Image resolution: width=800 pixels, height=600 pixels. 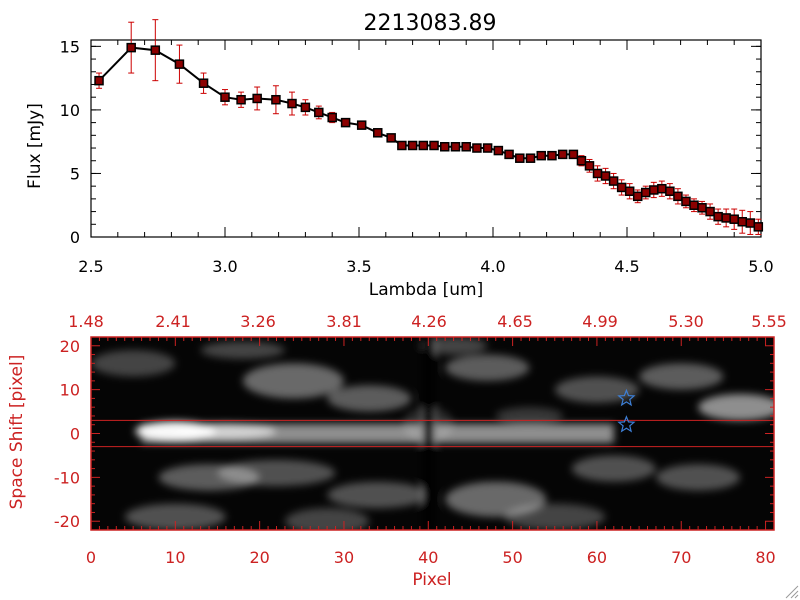 What do you see at coordinates (344, 557) in the screenshot?
I see `x-tick-label: 30` at bounding box center [344, 557].